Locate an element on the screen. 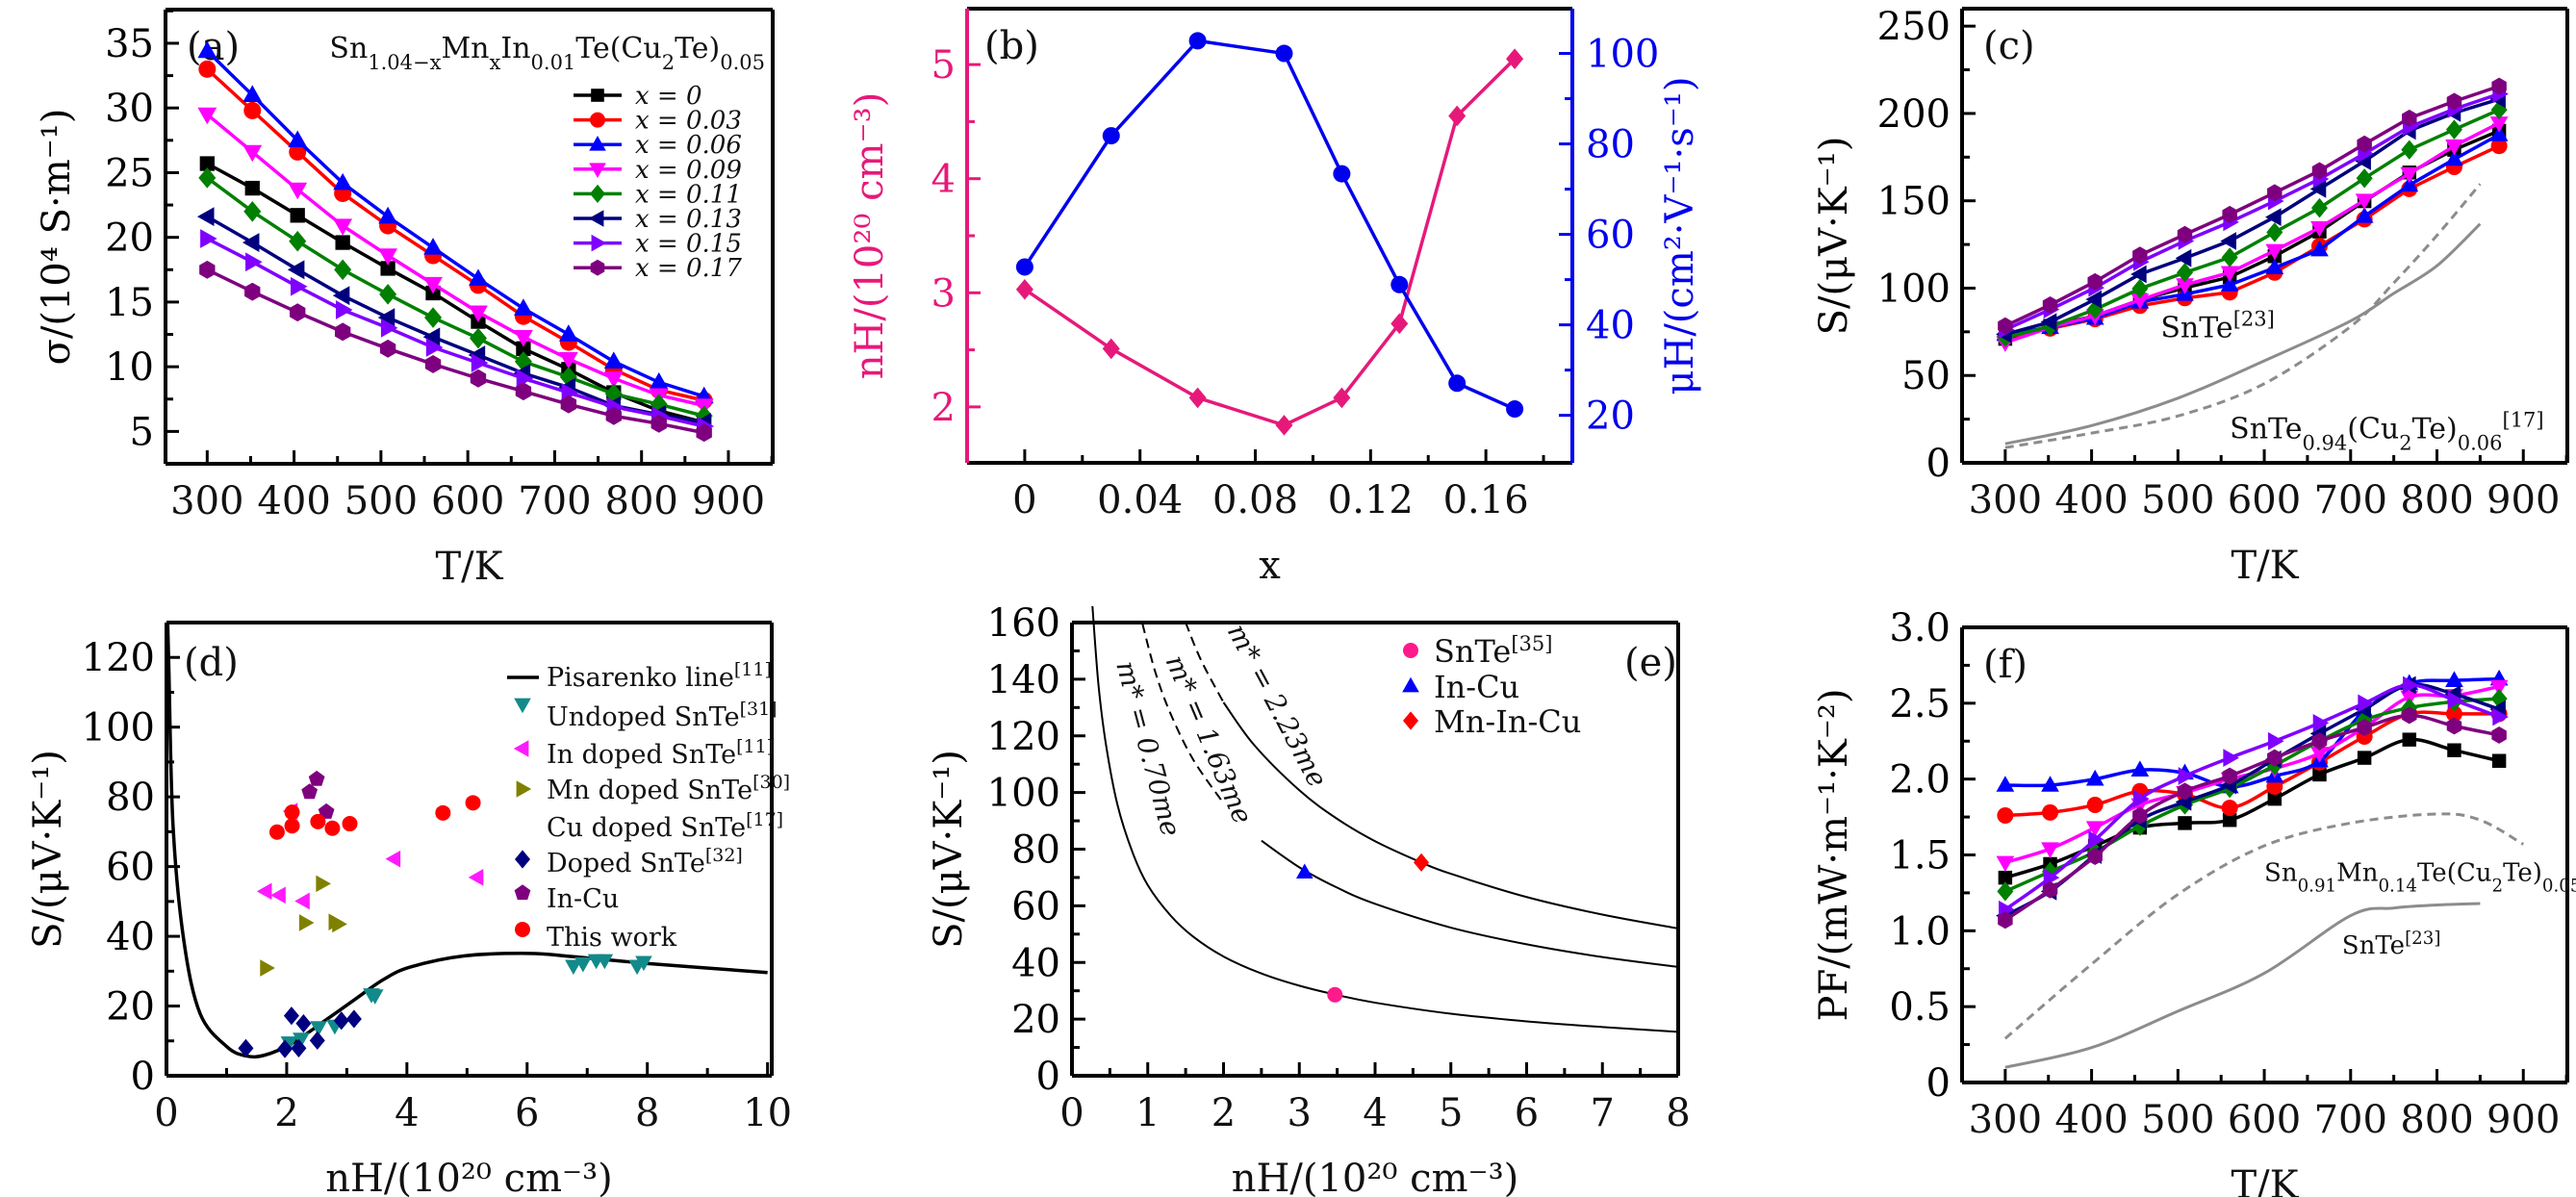  annotation-part: 2 is located at coordinates (2405, 443).